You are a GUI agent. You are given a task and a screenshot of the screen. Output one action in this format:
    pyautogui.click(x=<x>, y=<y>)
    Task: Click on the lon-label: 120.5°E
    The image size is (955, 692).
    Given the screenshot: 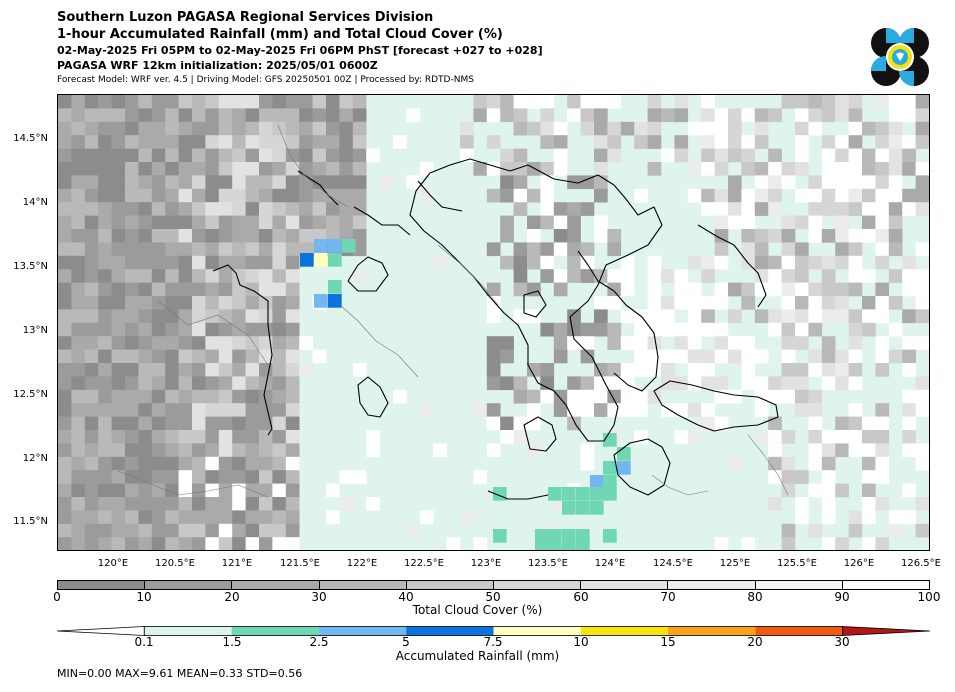 What is the action you would take?
    pyautogui.click(x=175, y=563)
    